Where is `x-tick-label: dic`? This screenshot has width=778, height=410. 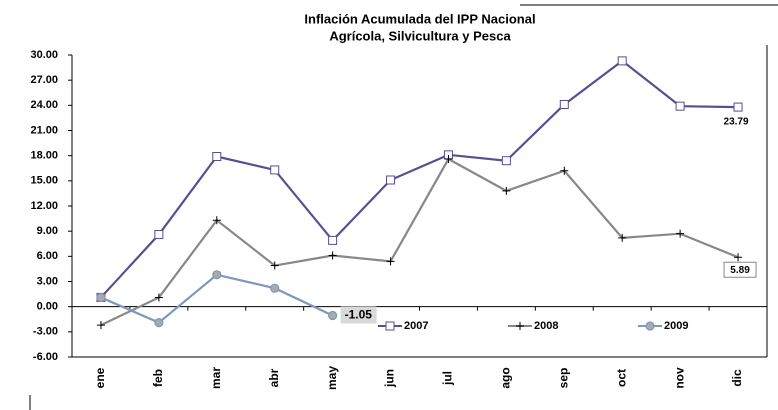 x-tick-label: dic is located at coordinates (737, 378).